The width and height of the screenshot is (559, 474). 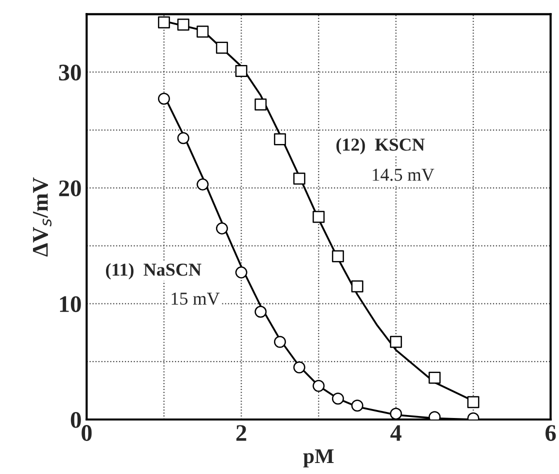 What do you see at coordinates (70, 188) in the screenshot?
I see `y-tick-label: 20` at bounding box center [70, 188].